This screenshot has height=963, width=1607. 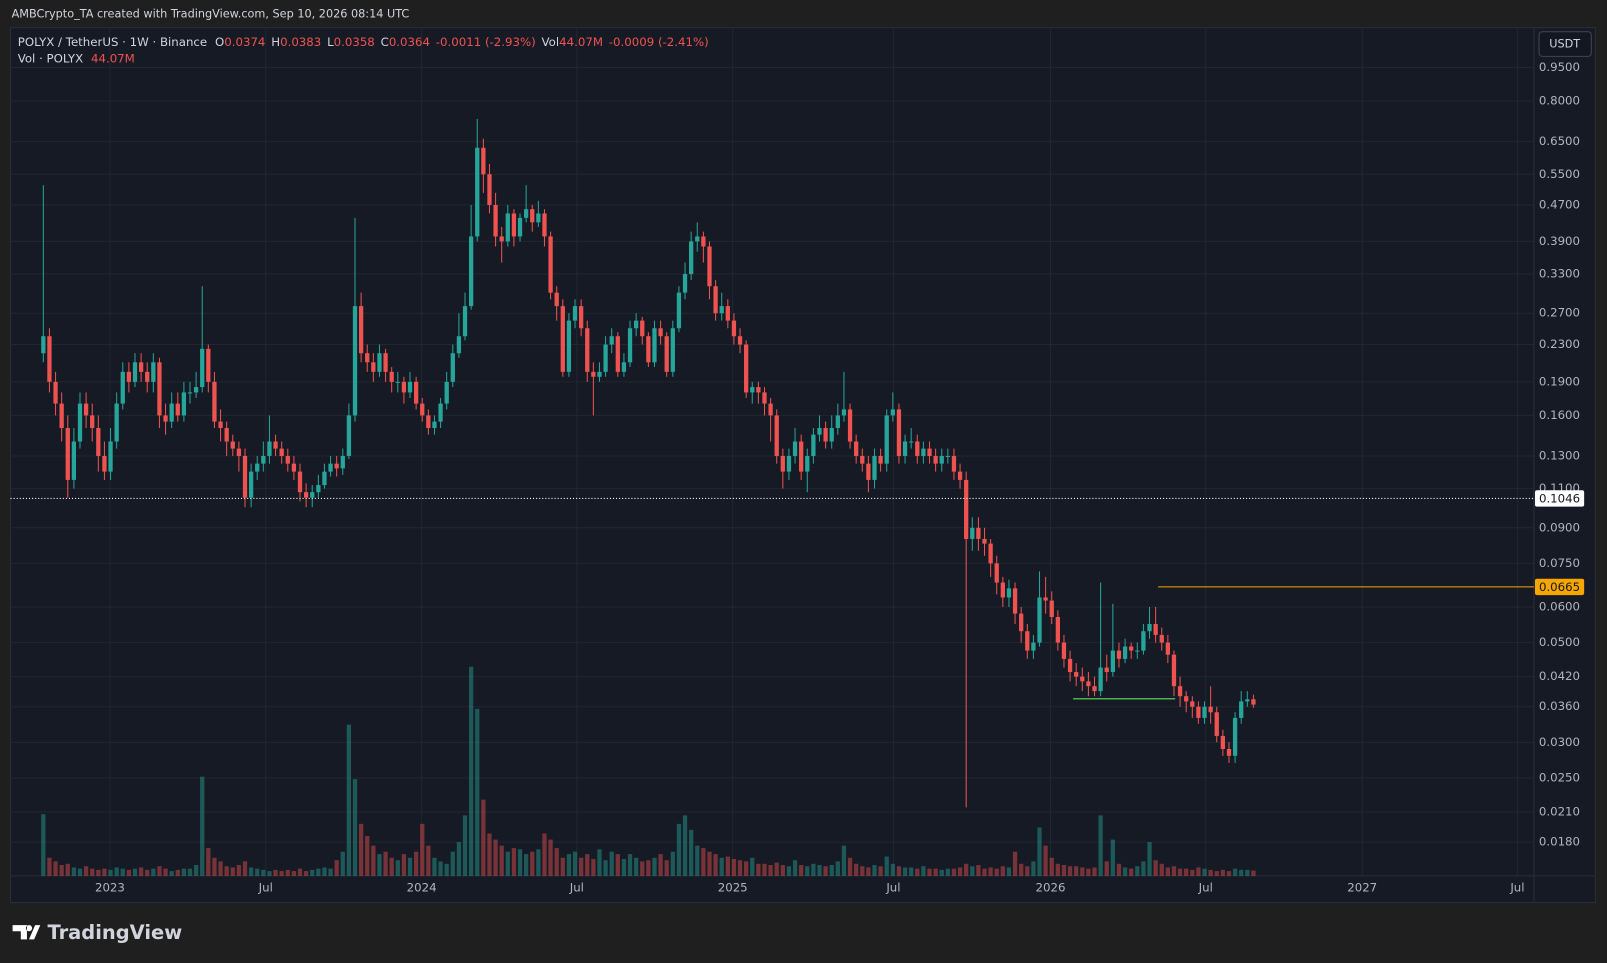 What do you see at coordinates (114, 932) in the screenshot?
I see `brand-name: TradingView` at bounding box center [114, 932].